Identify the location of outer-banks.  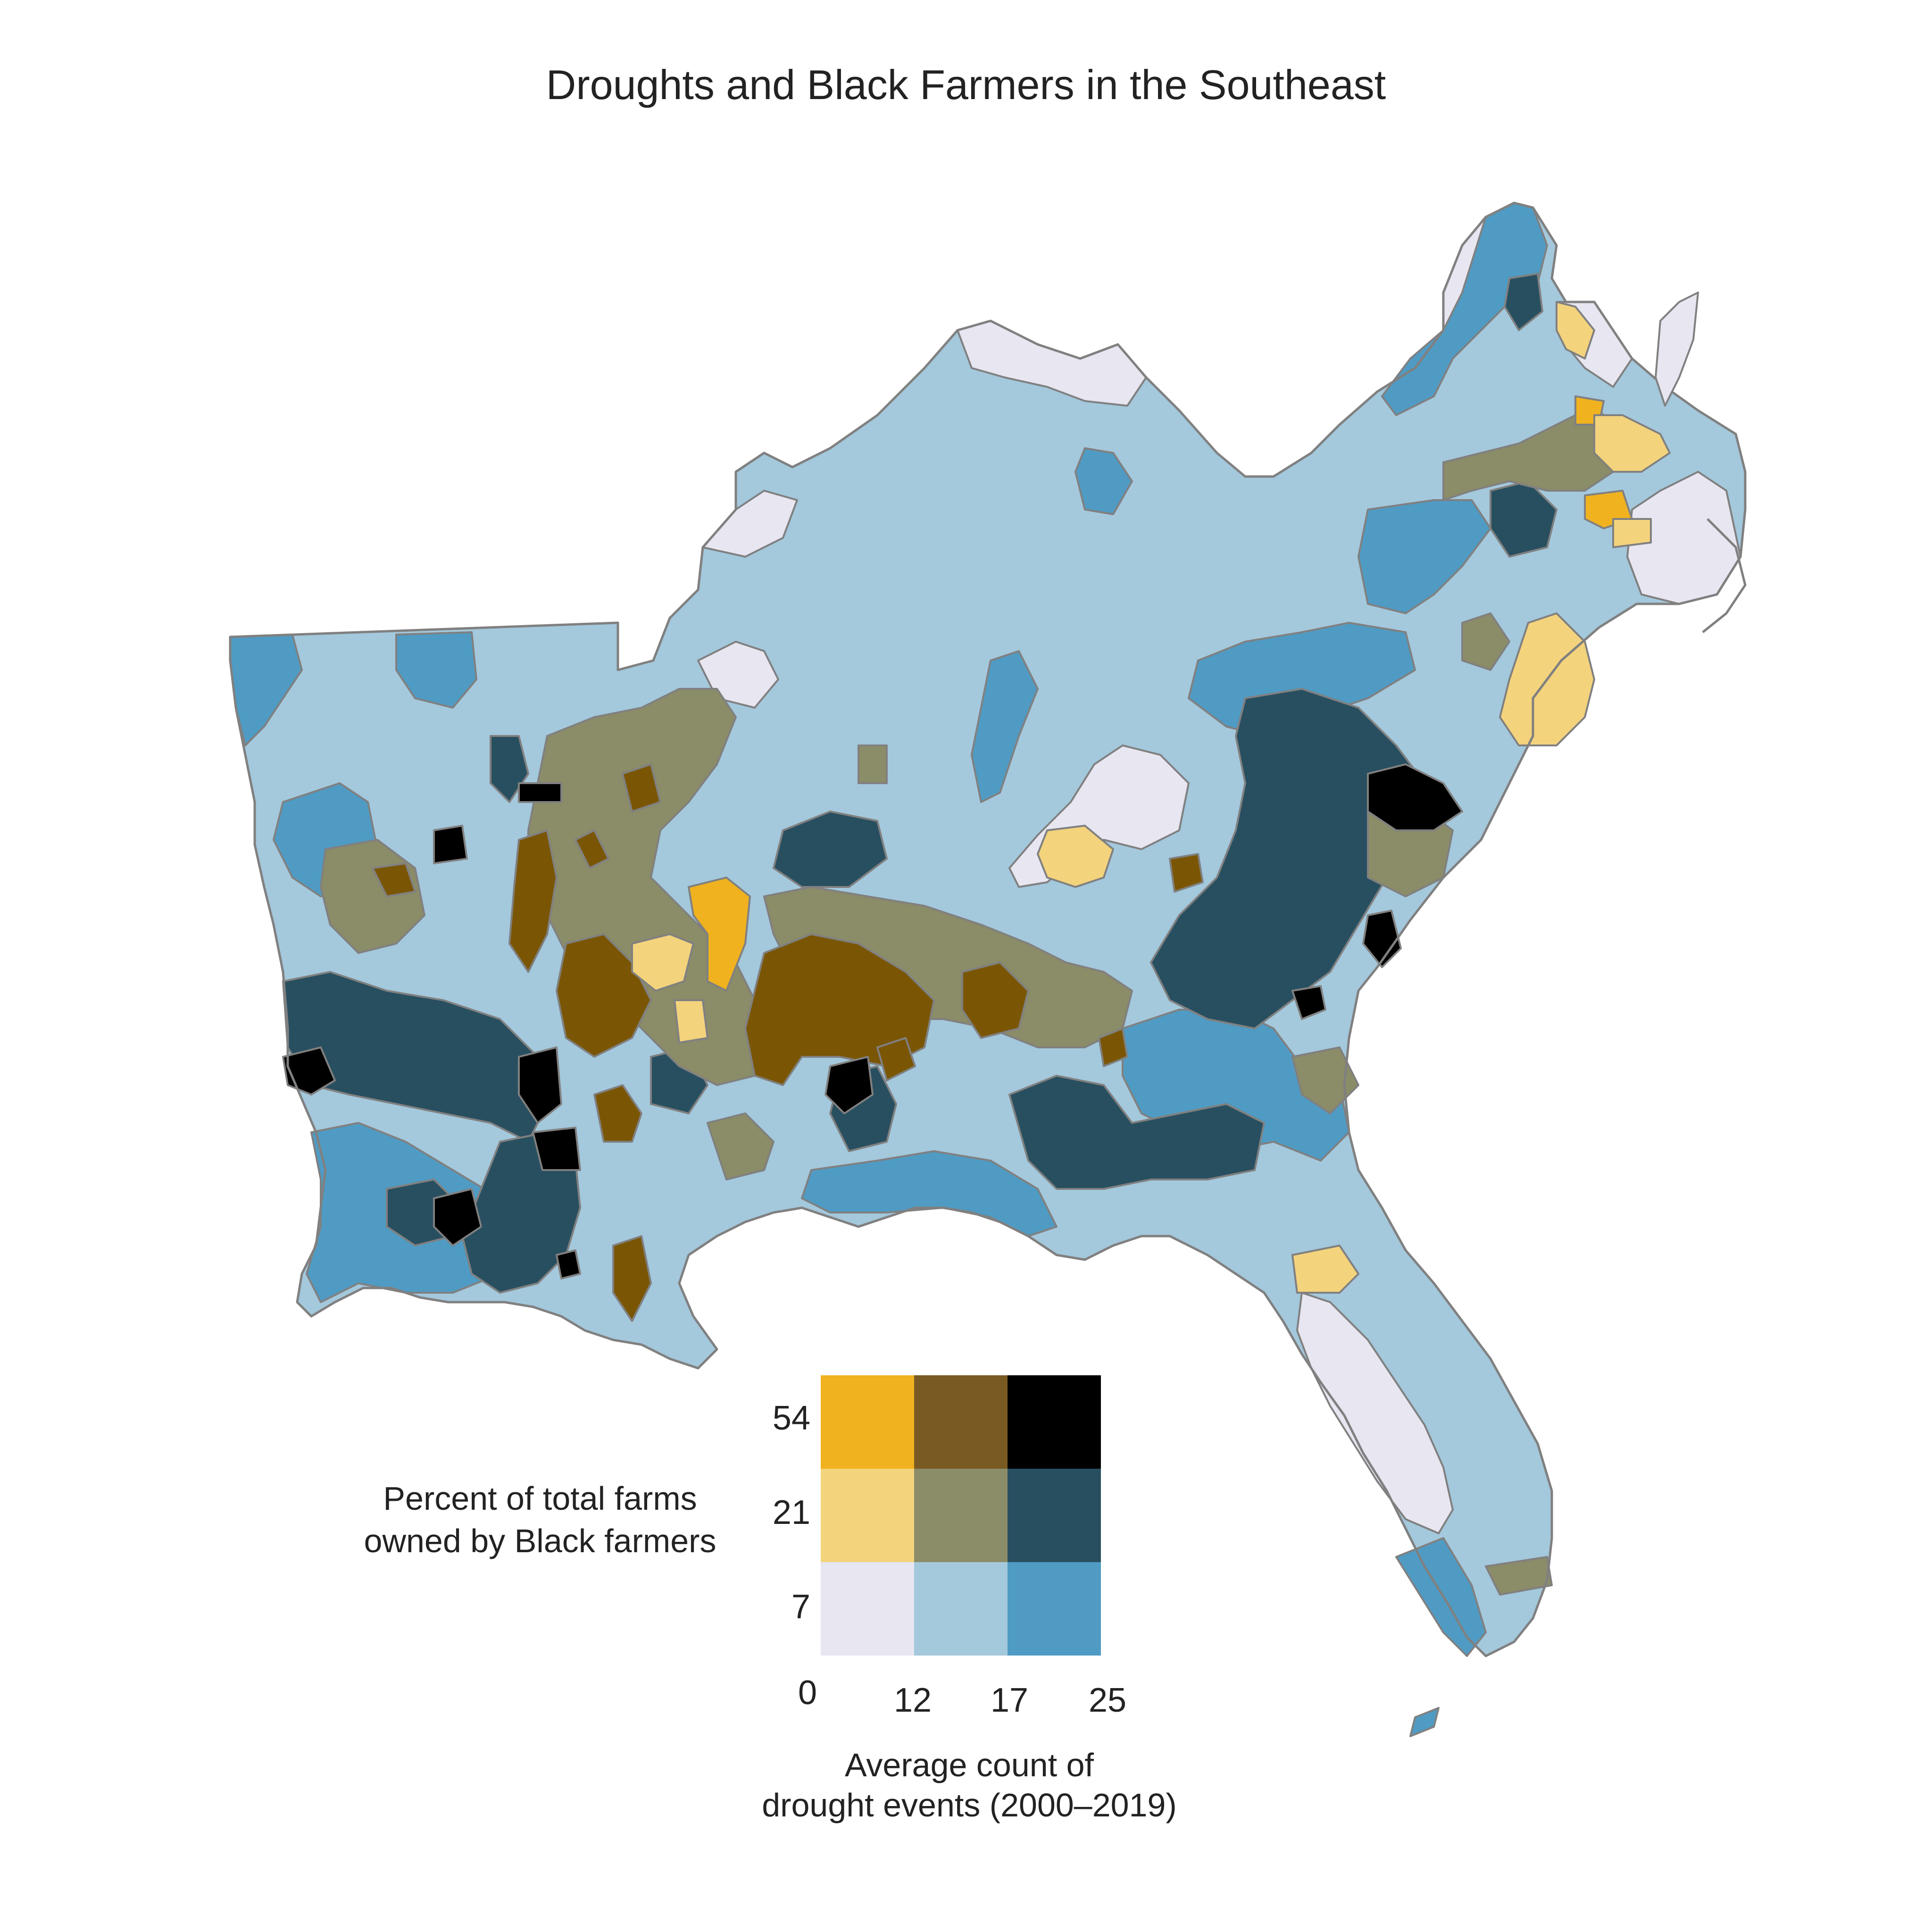
(1724, 575).